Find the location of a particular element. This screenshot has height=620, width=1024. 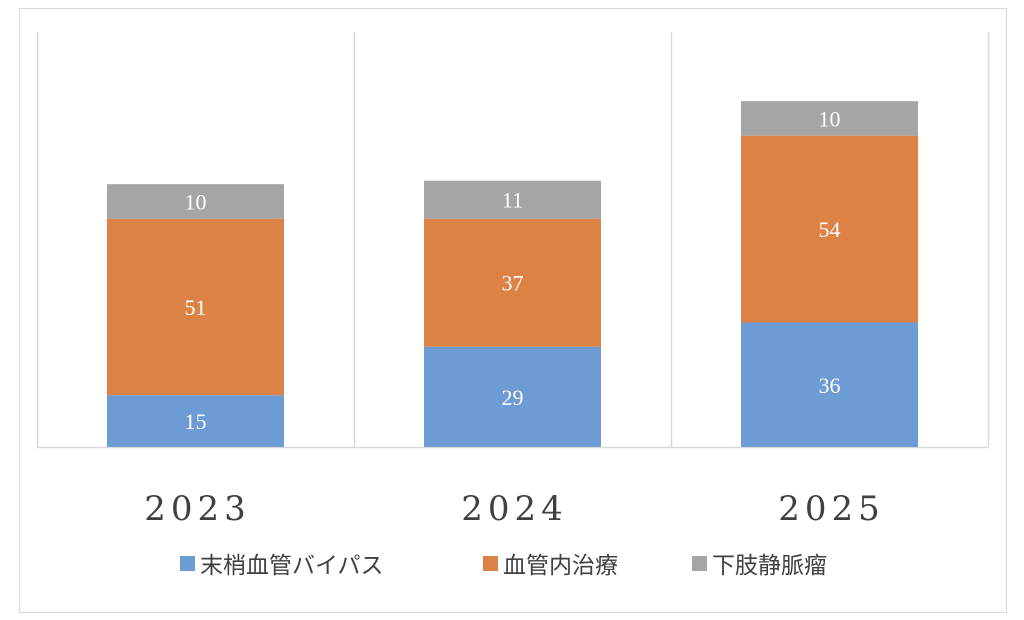

data-label: 37 is located at coordinates (513, 283).